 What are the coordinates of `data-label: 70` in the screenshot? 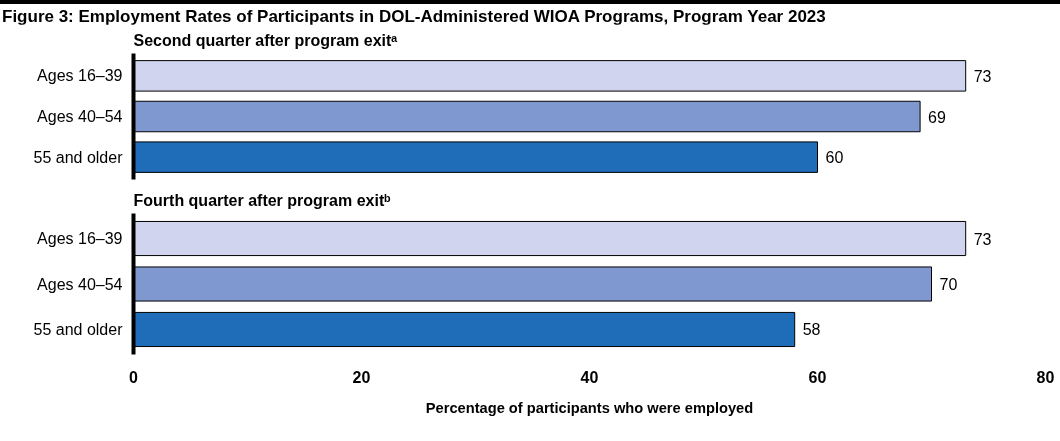 It's located at (948, 284).